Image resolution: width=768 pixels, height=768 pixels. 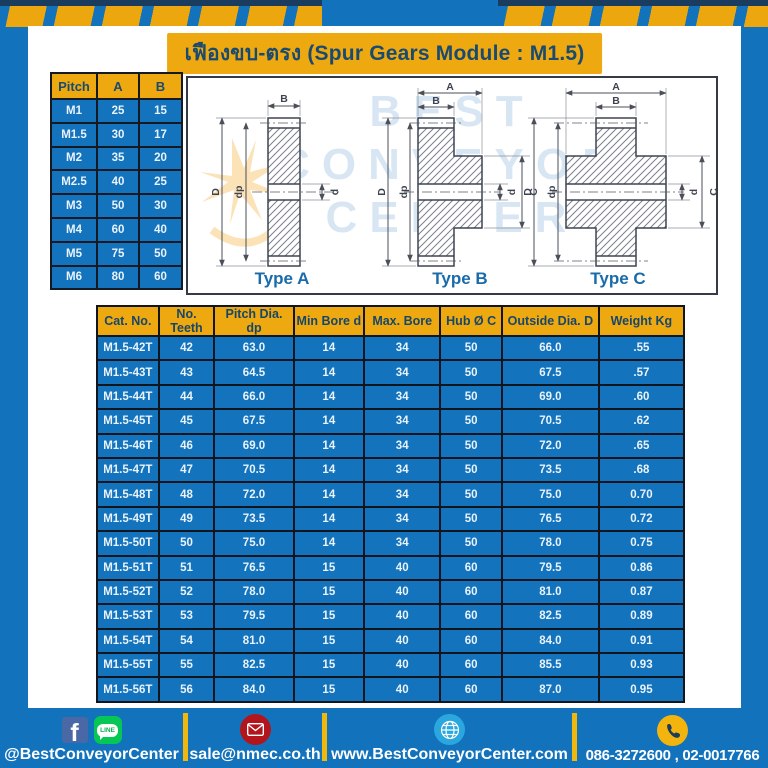 I want to click on pitch-dia-cell: 70.5, so click(x=254, y=470).